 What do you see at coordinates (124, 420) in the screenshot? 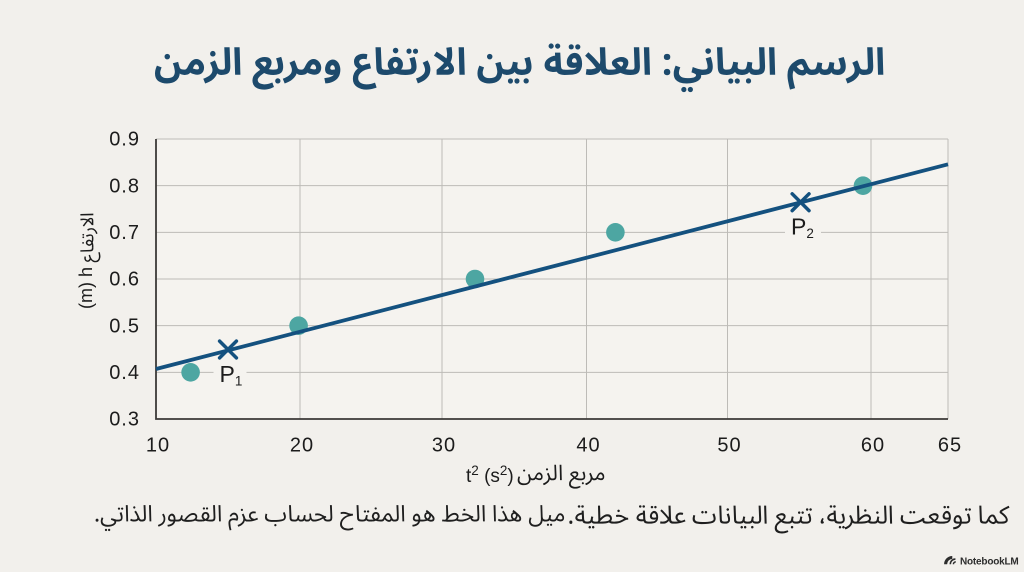
I see `svg-text: 0.3` at bounding box center [124, 420].